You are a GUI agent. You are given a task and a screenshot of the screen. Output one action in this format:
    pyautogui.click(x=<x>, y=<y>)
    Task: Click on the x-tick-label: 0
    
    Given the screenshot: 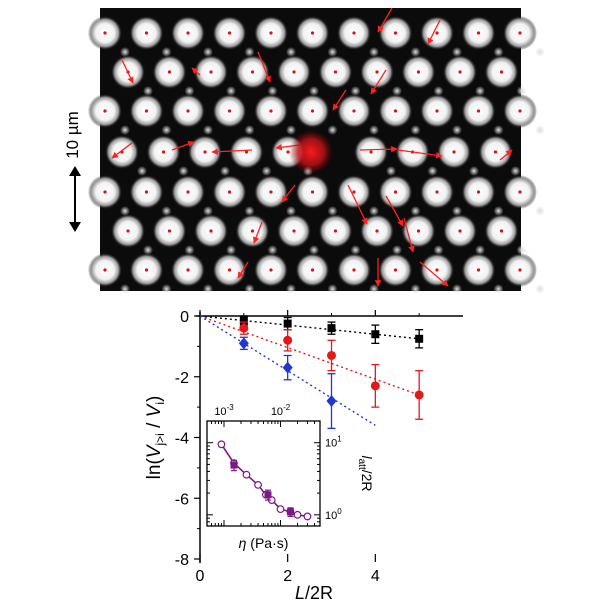 What is the action you would take?
    pyautogui.click(x=200, y=576)
    